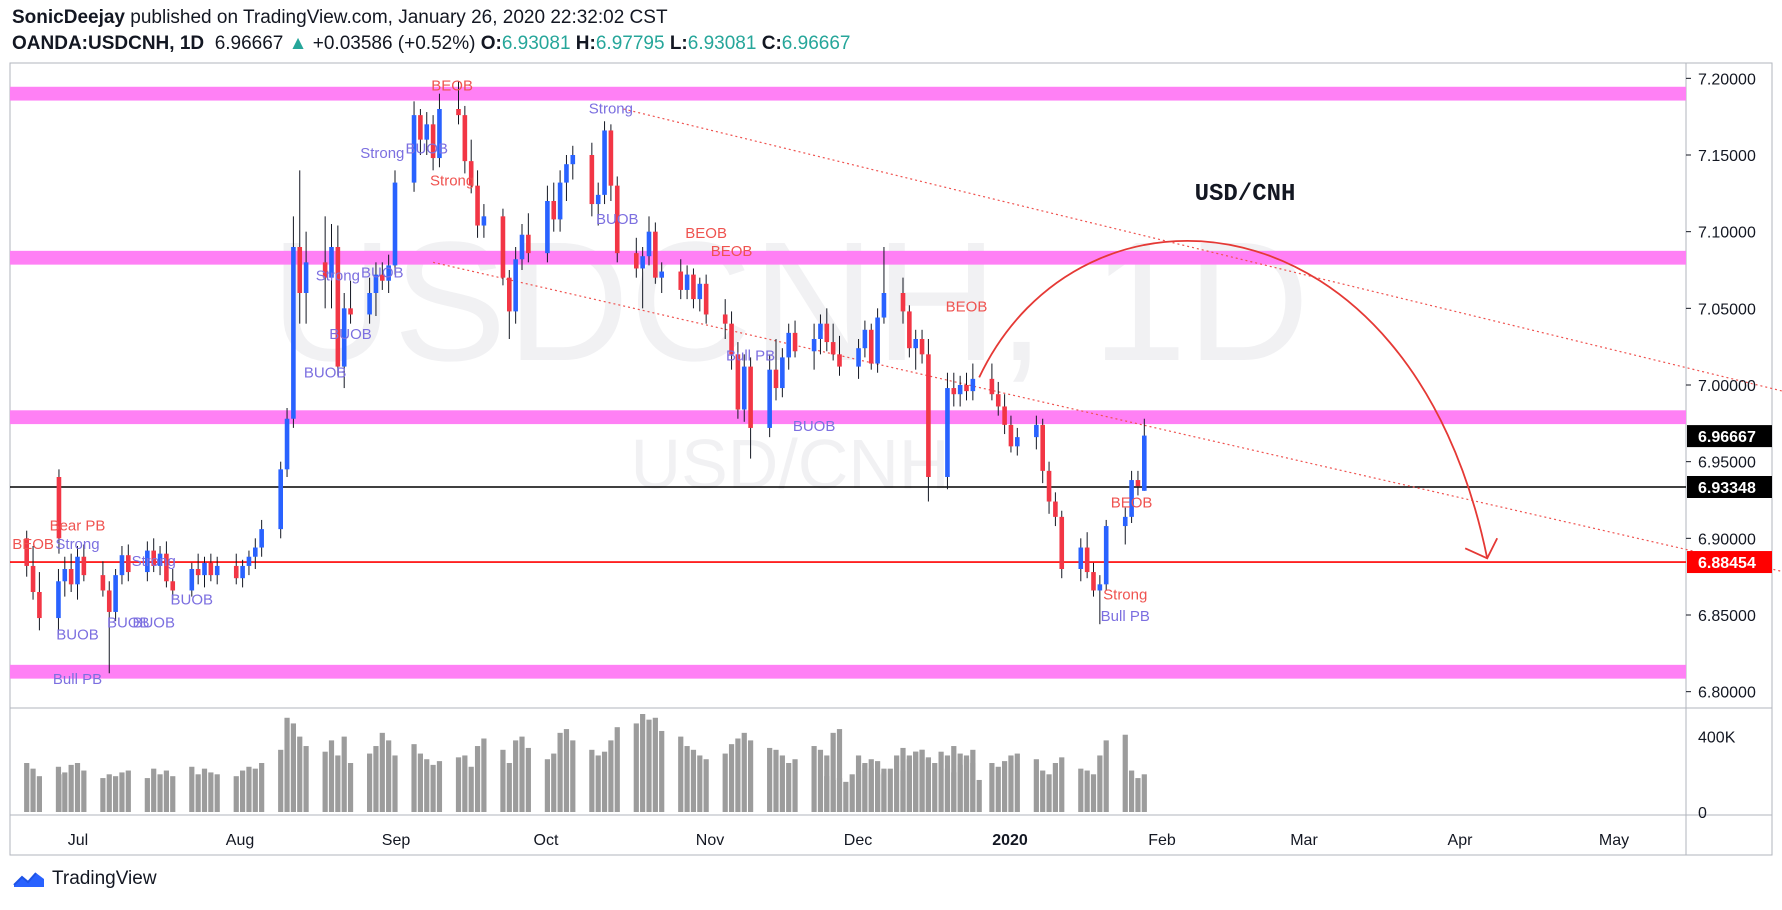 The width and height of the screenshot is (1782, 910). I want to click on y-tick-label: 7.00000, so click(1727, 386).